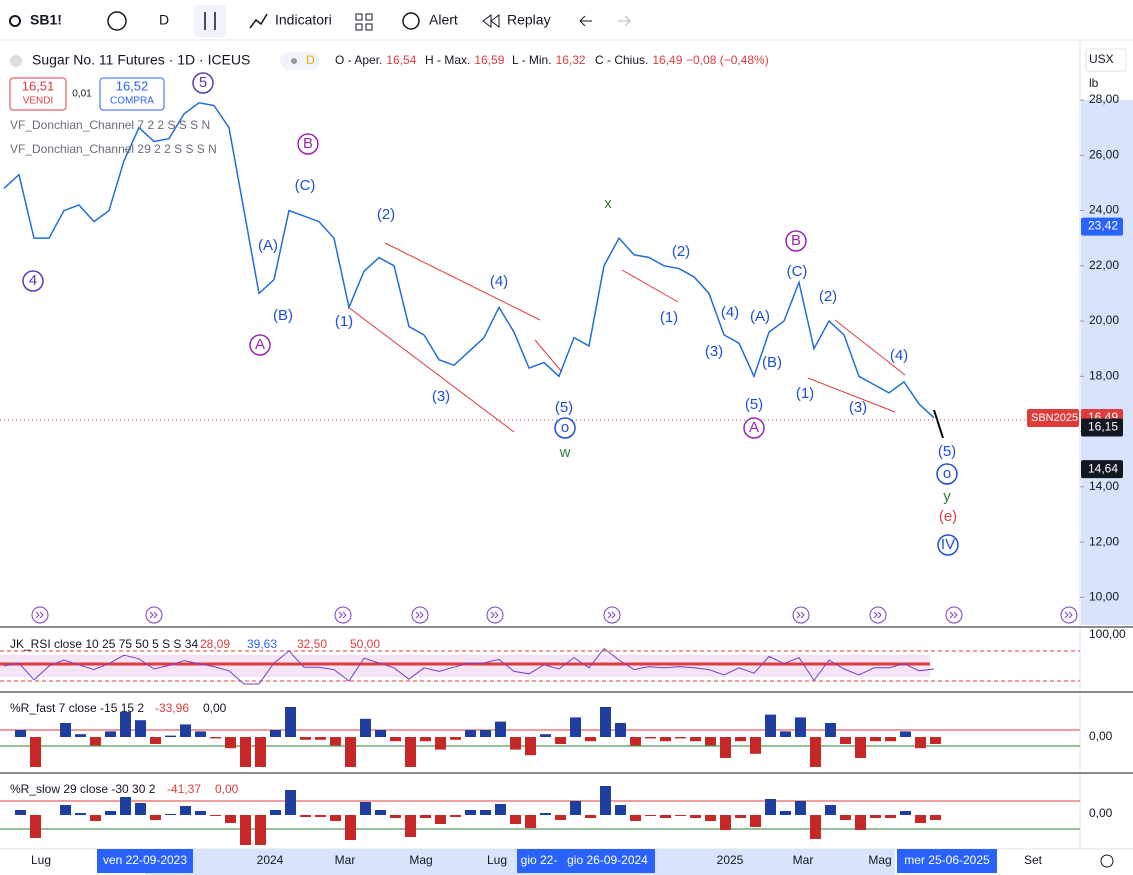 The width and height of the screenshot is (1133, 875). What do you see at coordinates (164, 20) in the screenshot?
I see `interval: D` at bounding box center [164, 20].